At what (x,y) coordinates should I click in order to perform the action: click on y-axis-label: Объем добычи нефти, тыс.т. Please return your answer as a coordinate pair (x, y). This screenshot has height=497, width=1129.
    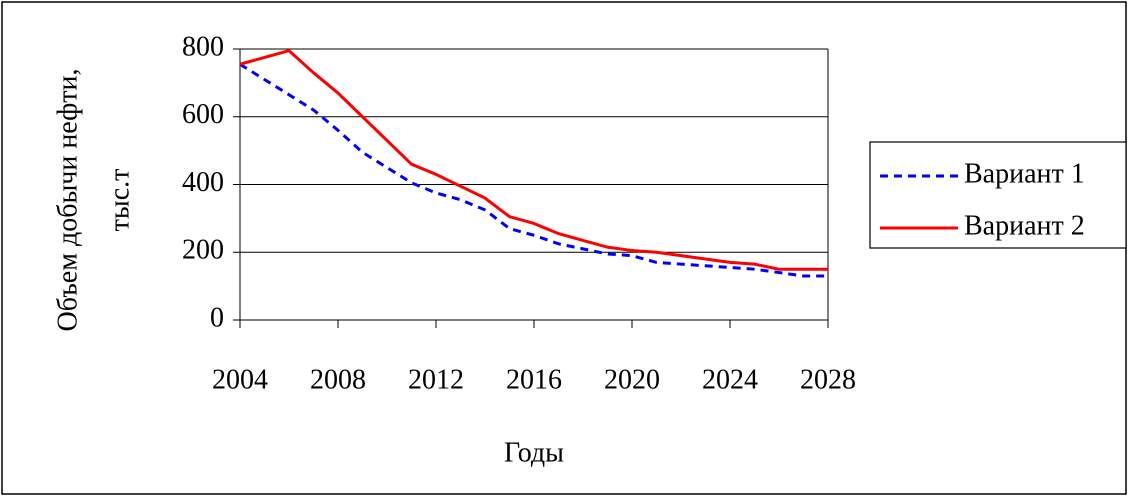
    Looking at the image, I should click on (93, 200).